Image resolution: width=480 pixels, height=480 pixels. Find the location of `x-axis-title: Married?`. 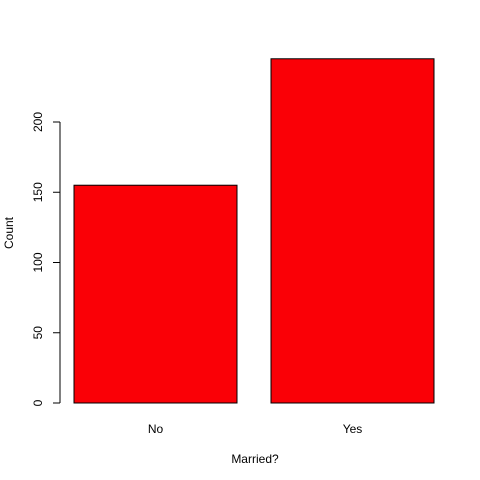

x-axis-title: Married? is located at coordinates (255, 459).